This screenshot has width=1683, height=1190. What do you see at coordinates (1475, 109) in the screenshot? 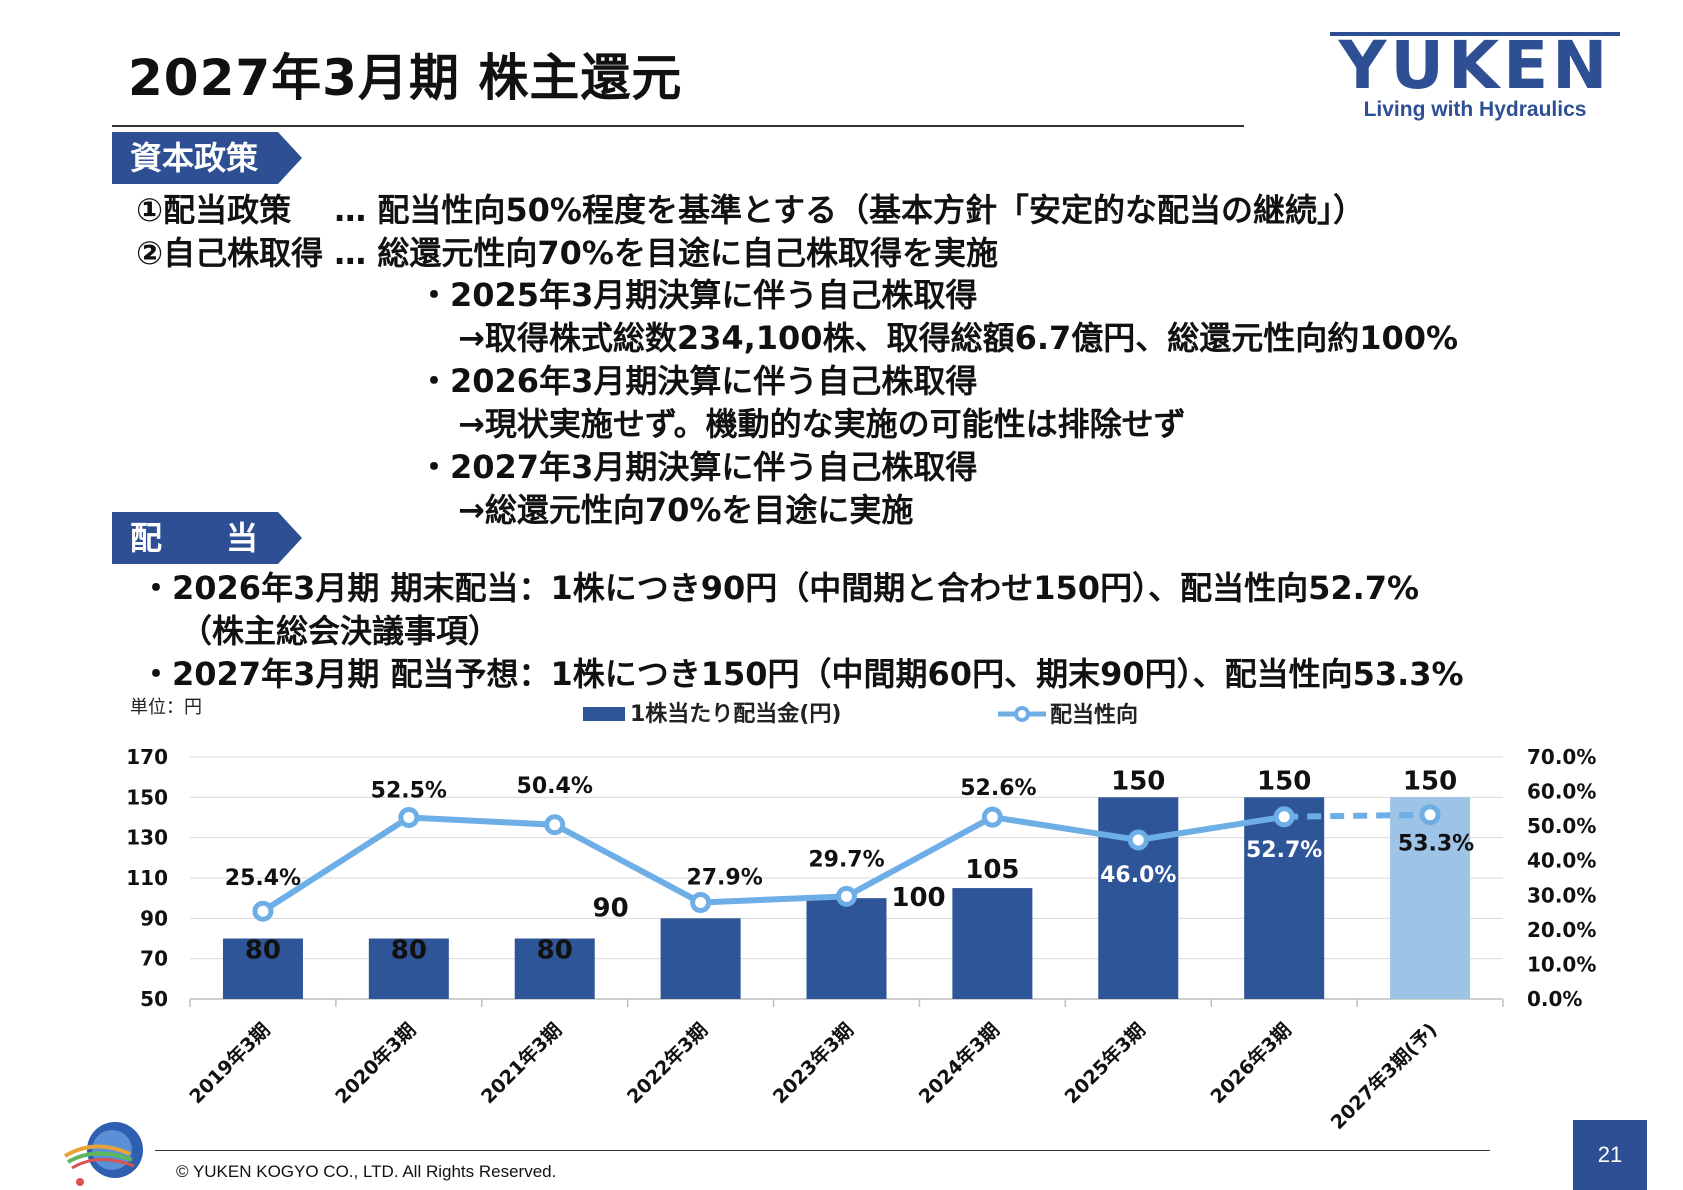
I see `logo-tagline: Living with Hydraulics` at bounding box center [1475, 109].